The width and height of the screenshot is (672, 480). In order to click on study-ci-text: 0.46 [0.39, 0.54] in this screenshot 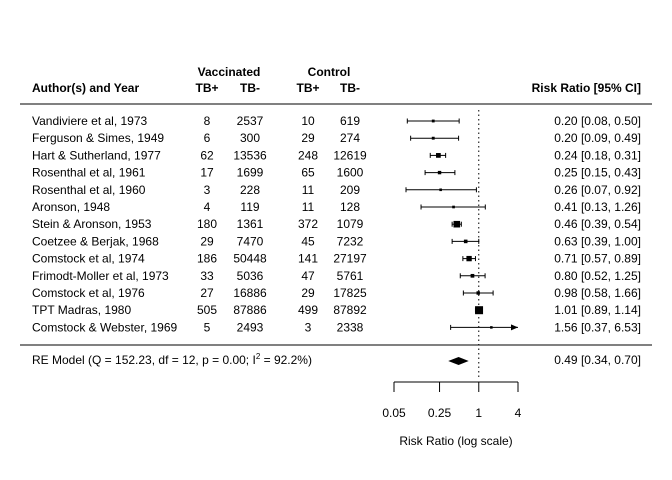, I will do `click(597, 224)`.